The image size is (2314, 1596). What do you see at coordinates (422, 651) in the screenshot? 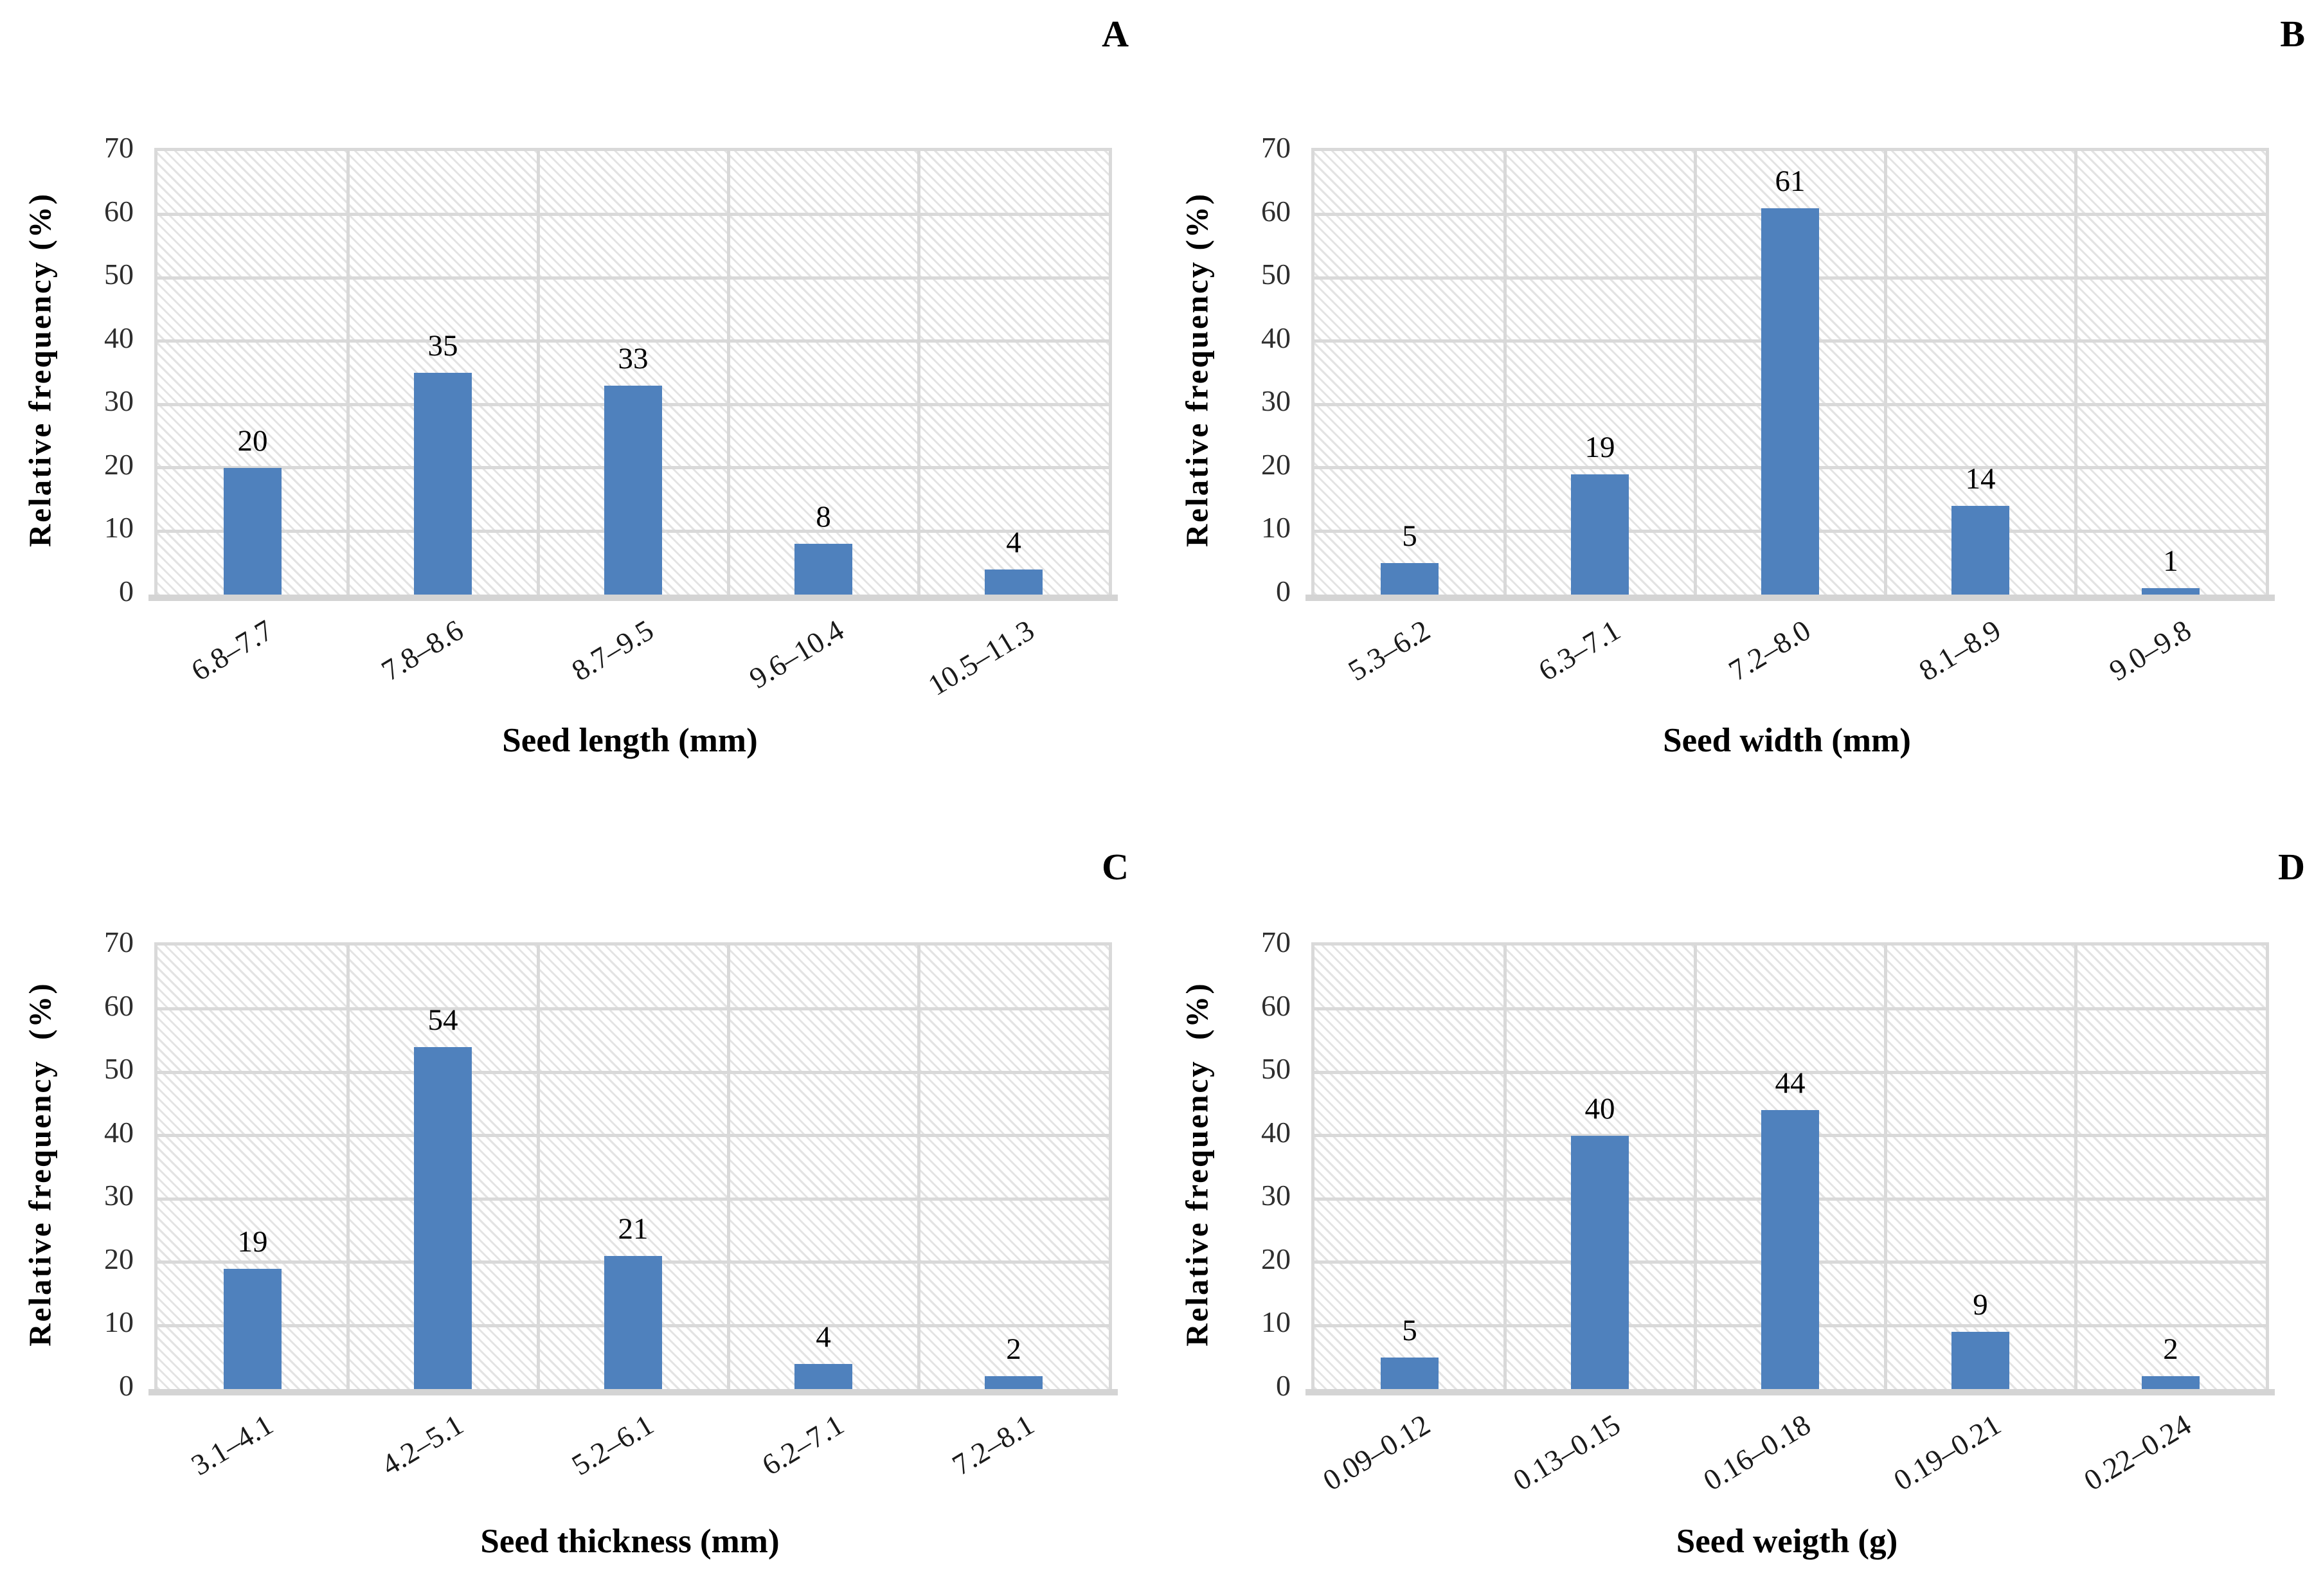
I see `x-axis-tick-label: 7.8–8.6` at bounding box center [422, 651].